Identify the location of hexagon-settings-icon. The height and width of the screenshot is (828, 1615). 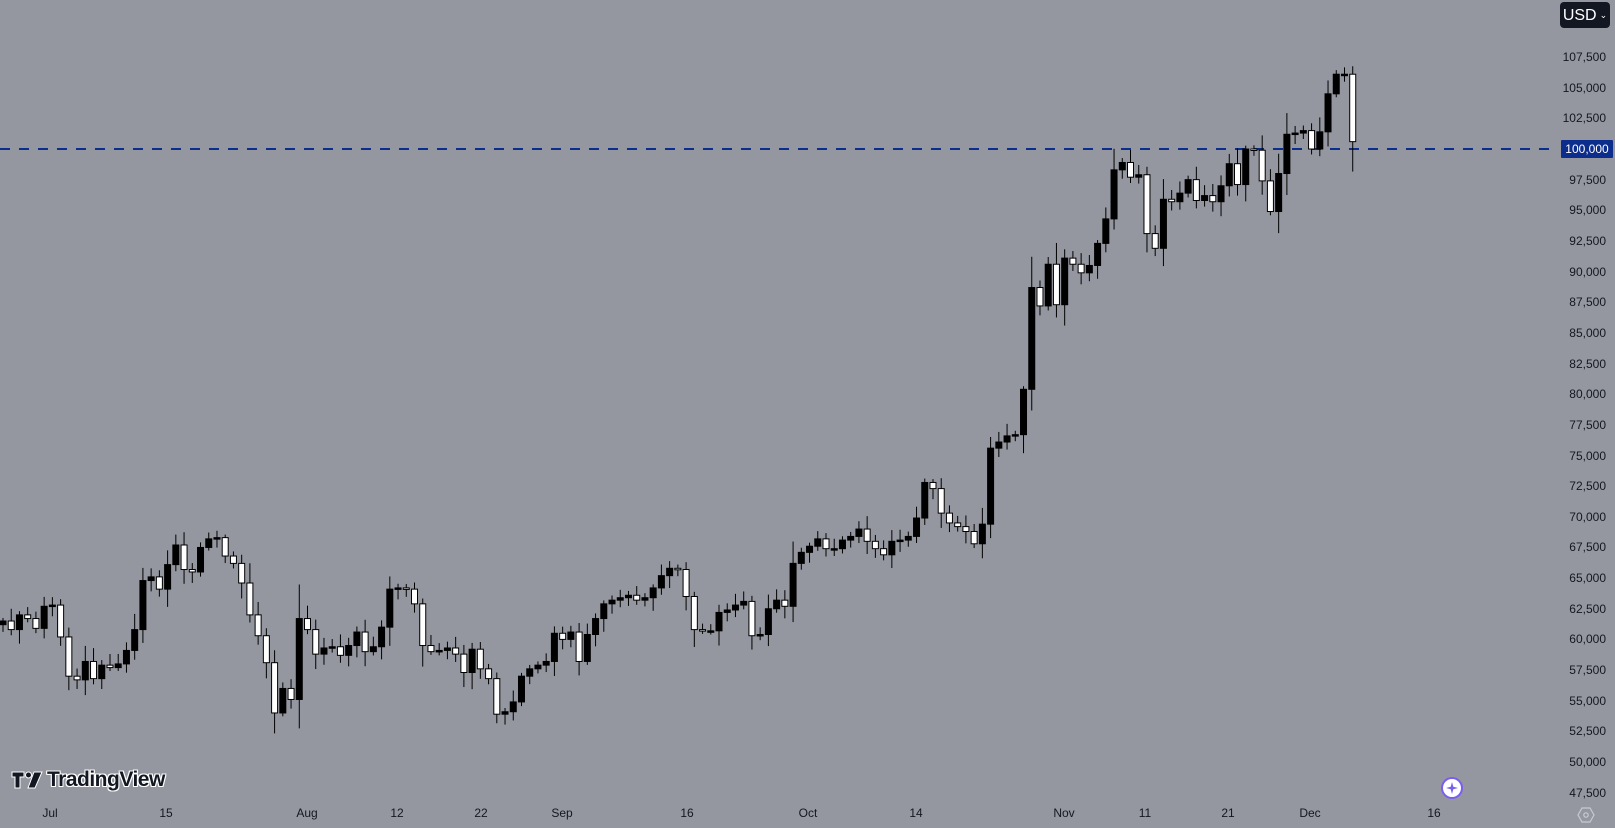
(1586, 815).